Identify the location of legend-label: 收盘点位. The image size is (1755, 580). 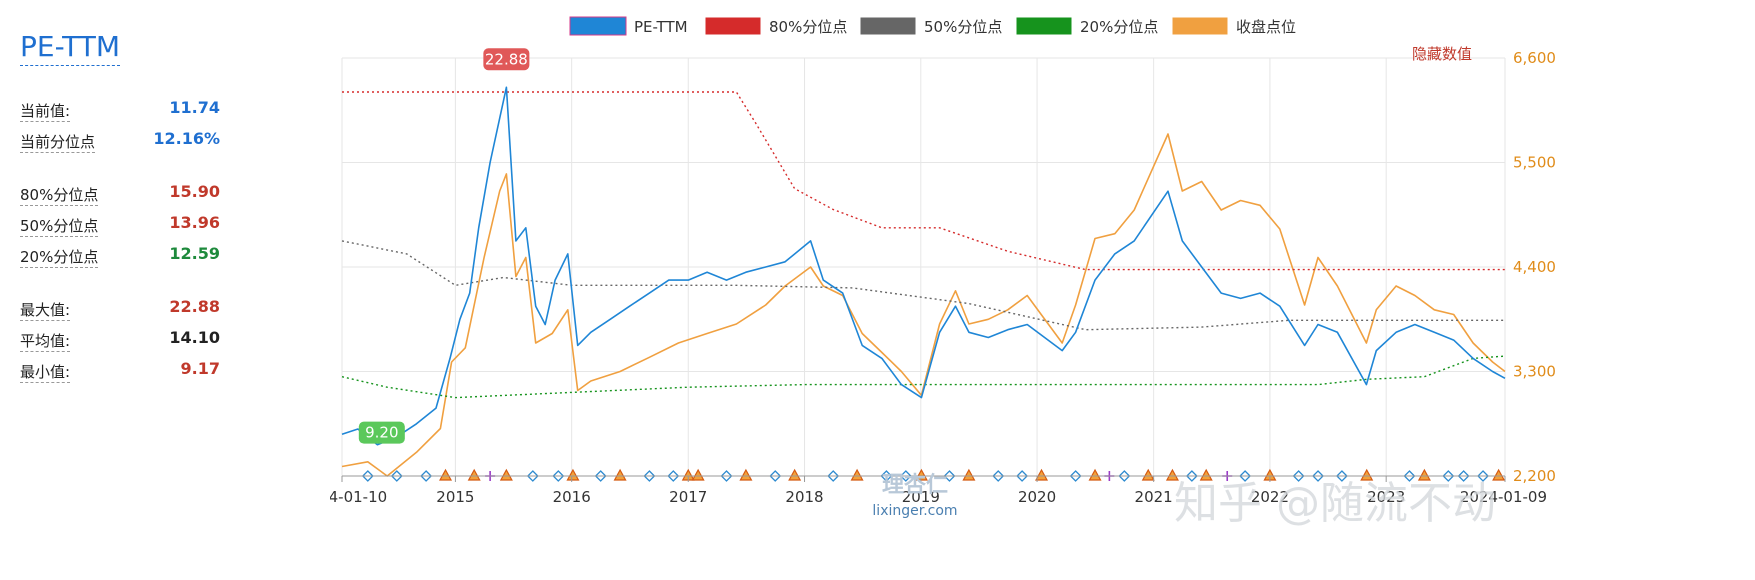
(1266, 27).